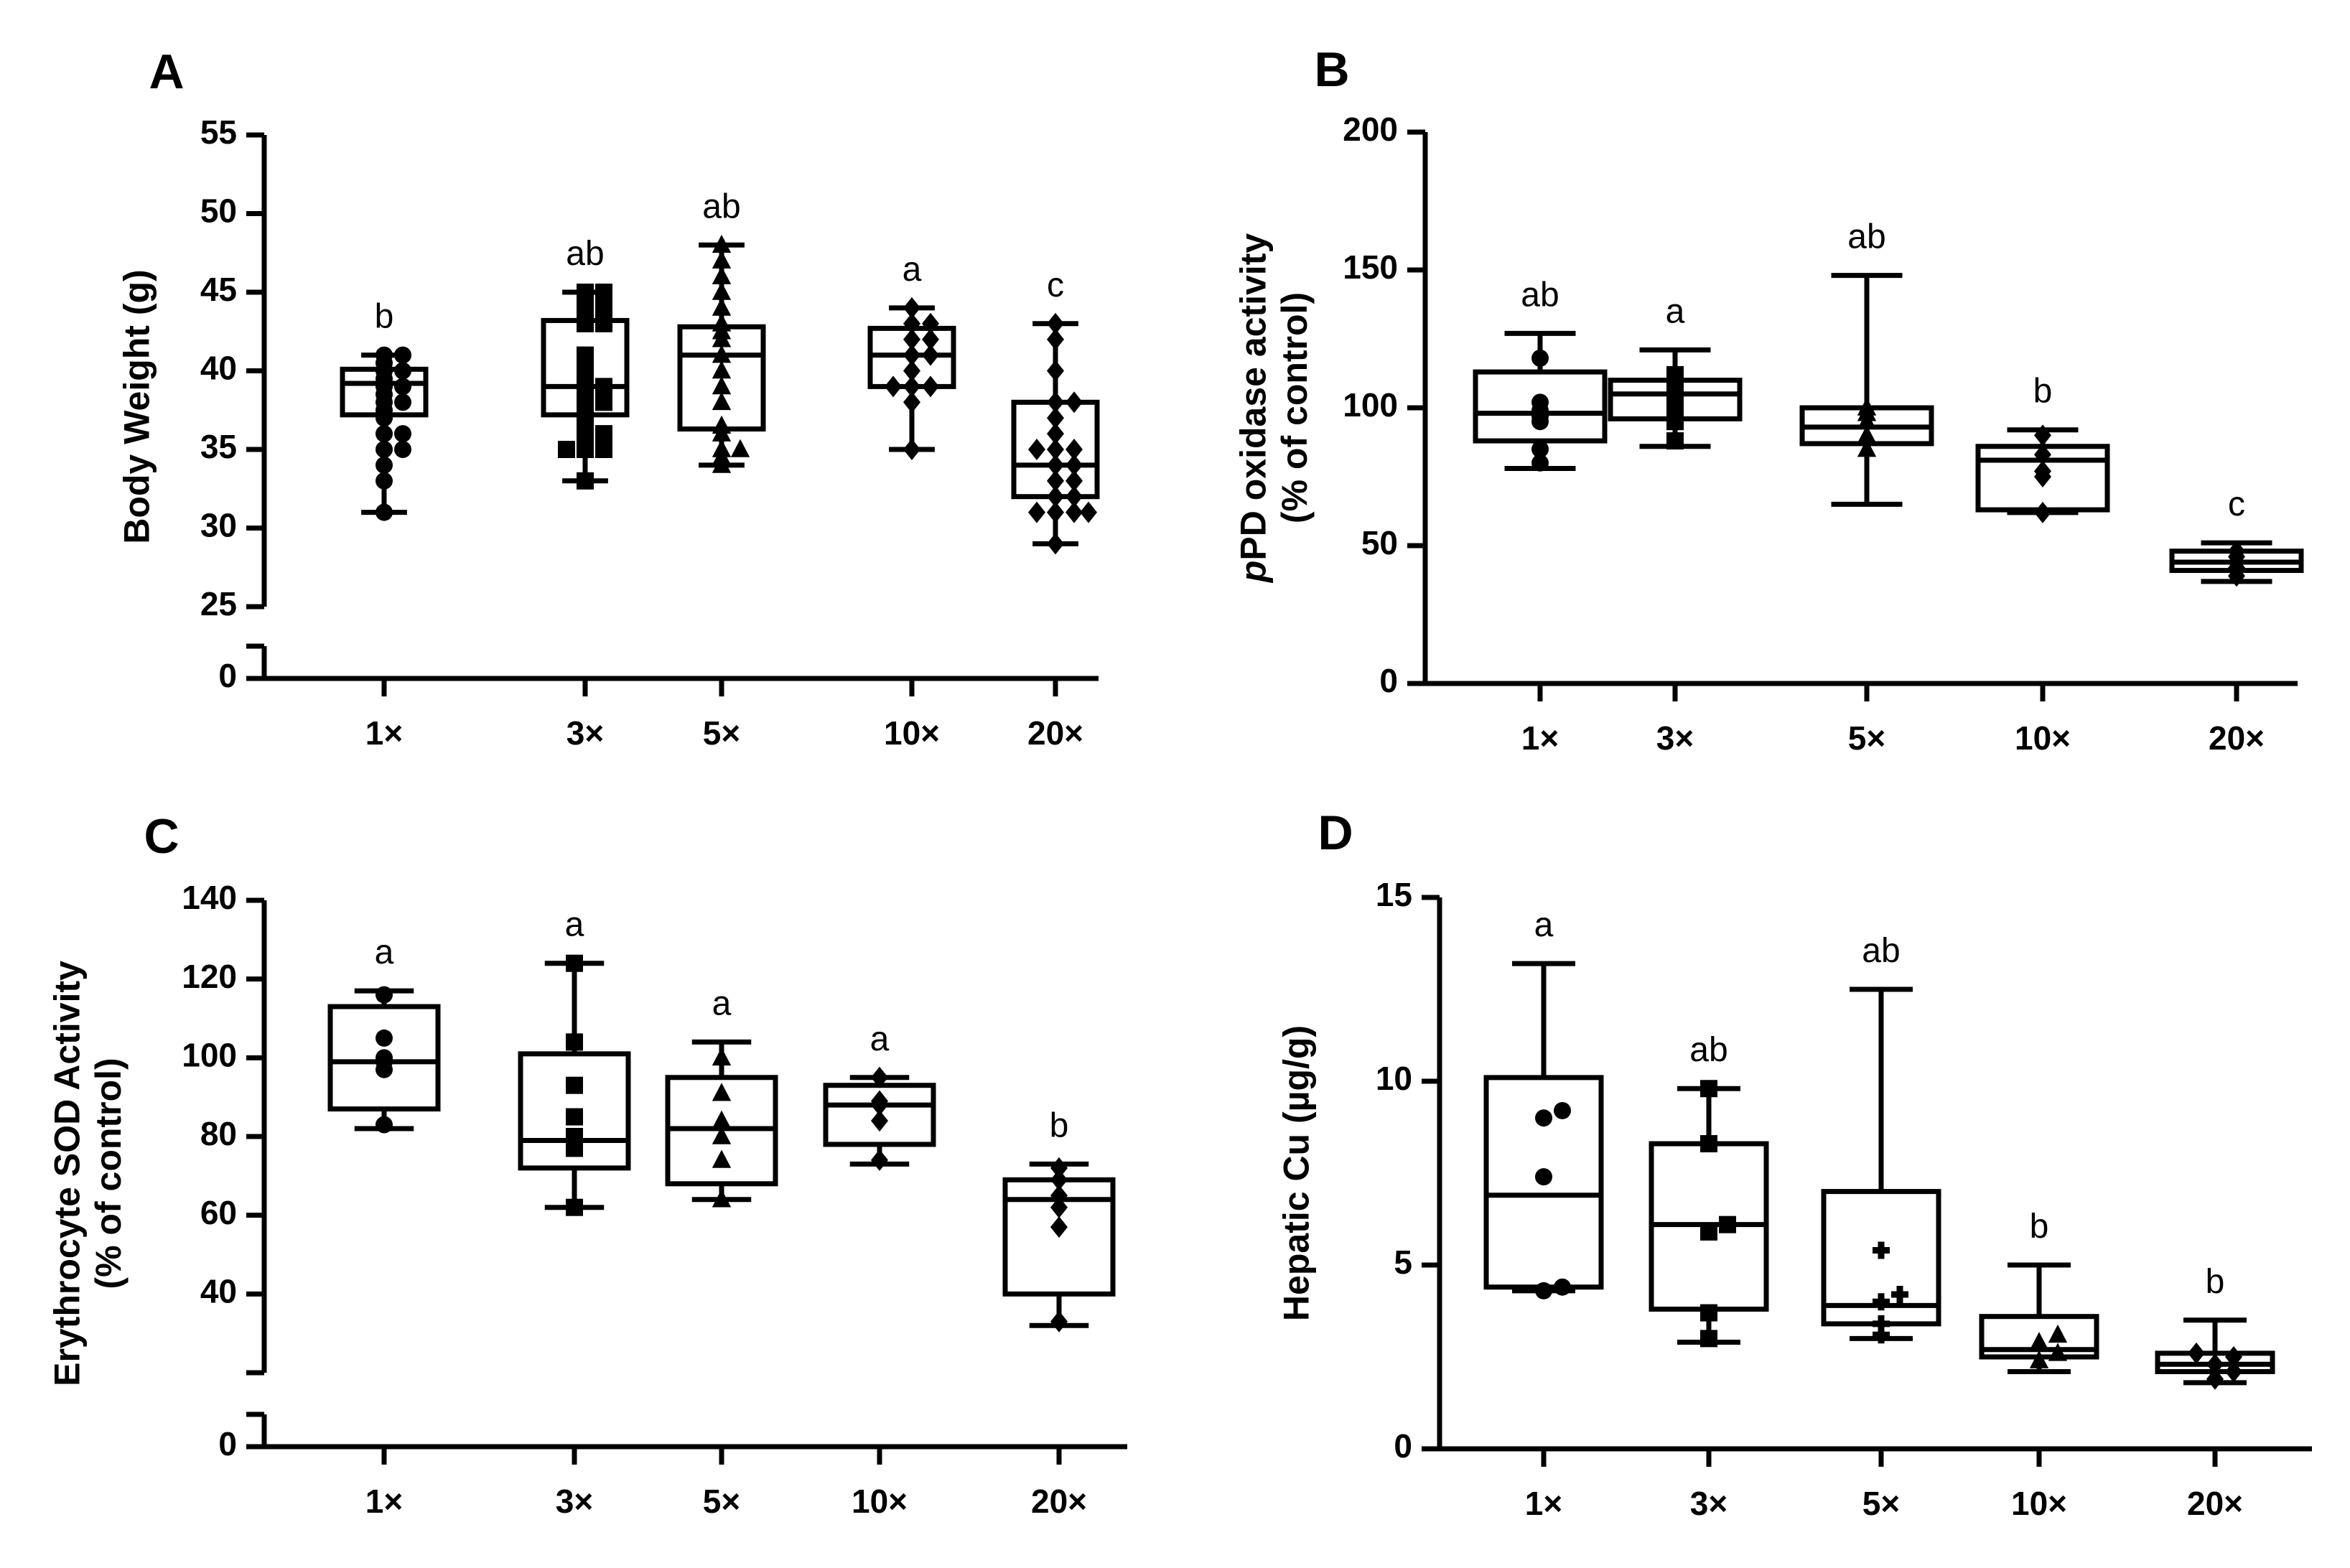  Describe the element at coordinates (1297, 1173) in the screenshot. I see `y-axis-label: Hepatic Cu (µg/g)` at that location.